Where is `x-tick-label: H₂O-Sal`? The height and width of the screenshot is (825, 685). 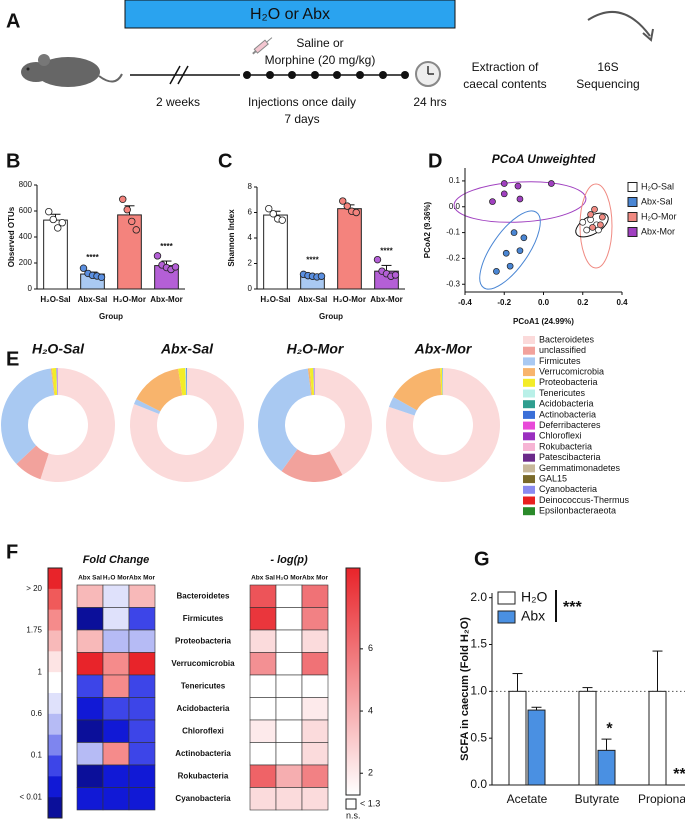
x-tick-label: H₂O-Sal is located at coordinates (275, 299).